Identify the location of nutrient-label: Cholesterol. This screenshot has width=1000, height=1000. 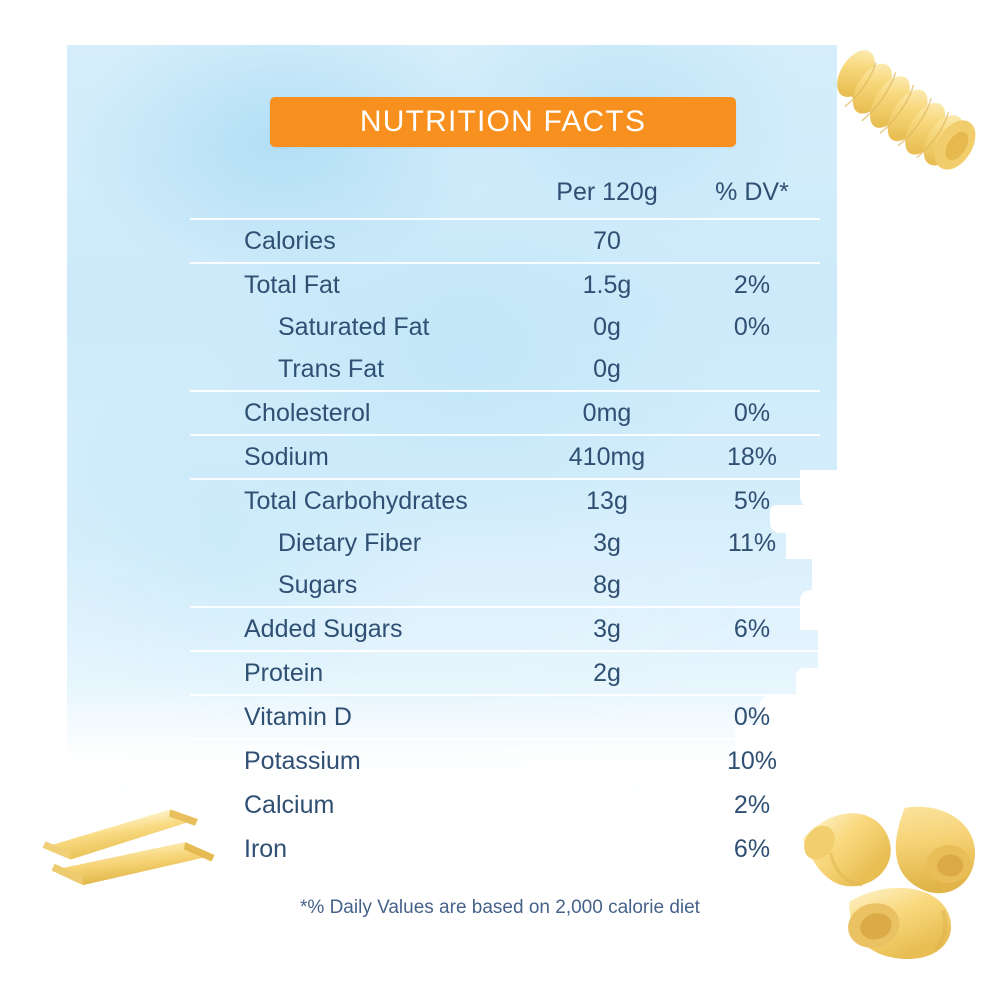
(360, 412).